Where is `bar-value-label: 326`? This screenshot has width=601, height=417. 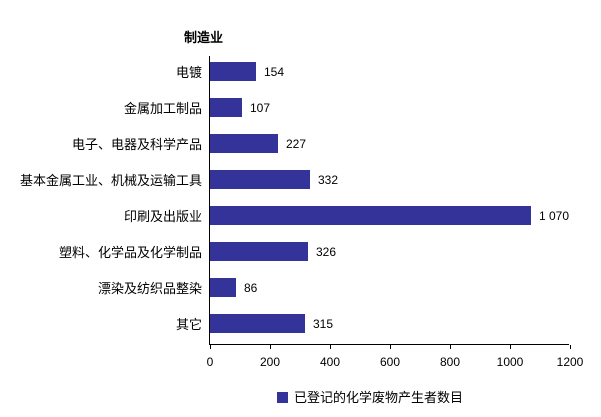 bar-value-label: 326 is located at coordinates (326, 252).